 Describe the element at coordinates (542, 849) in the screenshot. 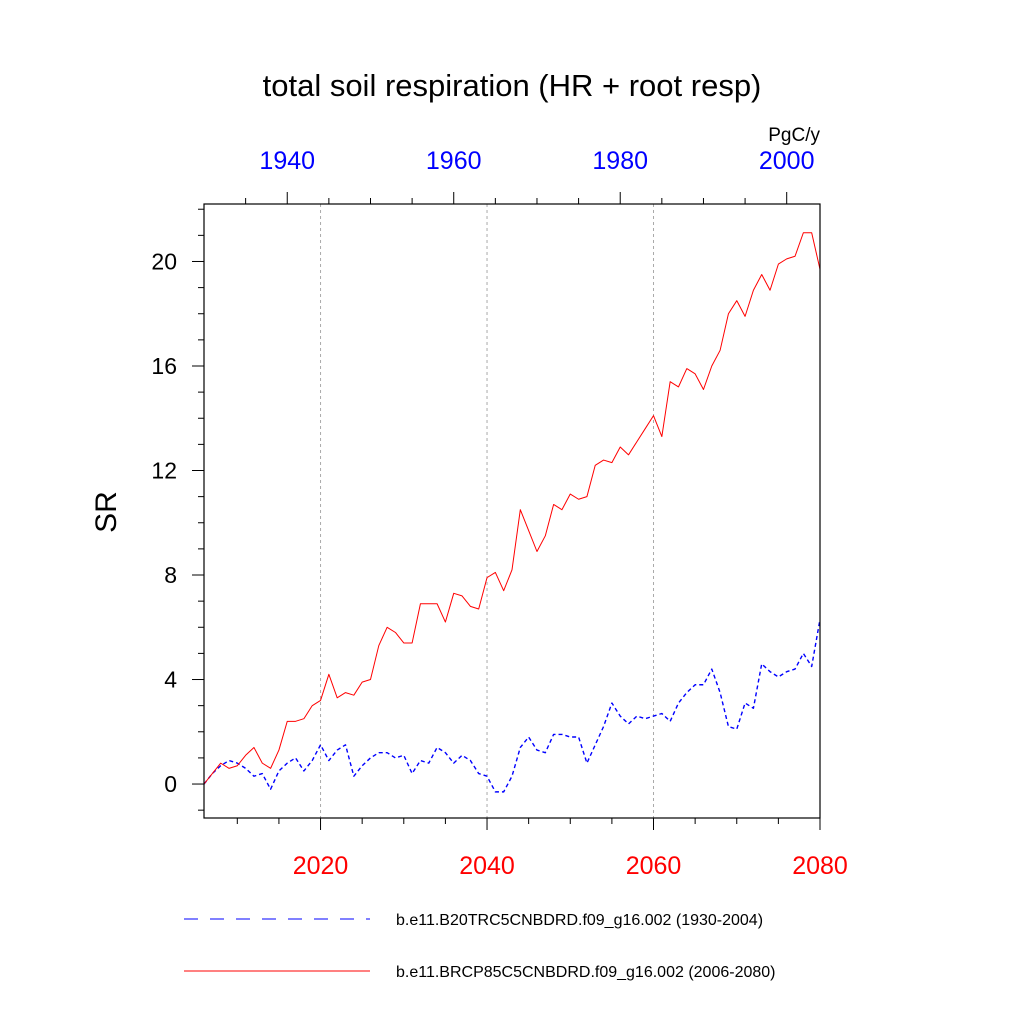

I see `x-axis-bottom: 2020 2040 2060 2080` at that location.